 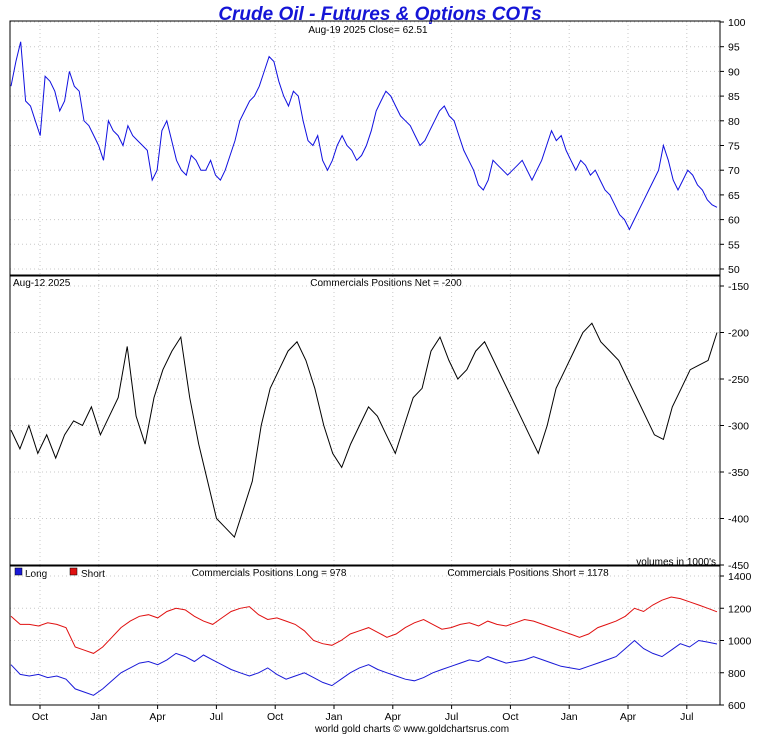 I want to click on y-tick-label: 70, so click(x=734, y=171).